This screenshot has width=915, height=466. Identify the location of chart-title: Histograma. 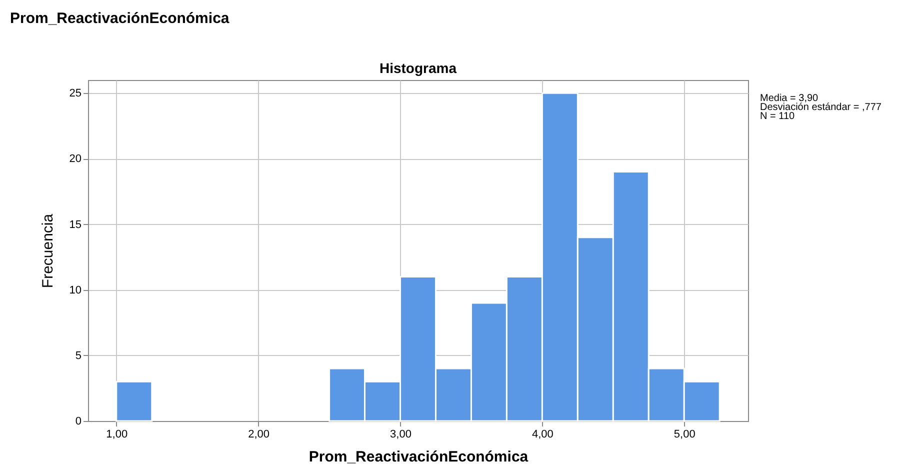
(418, 68).